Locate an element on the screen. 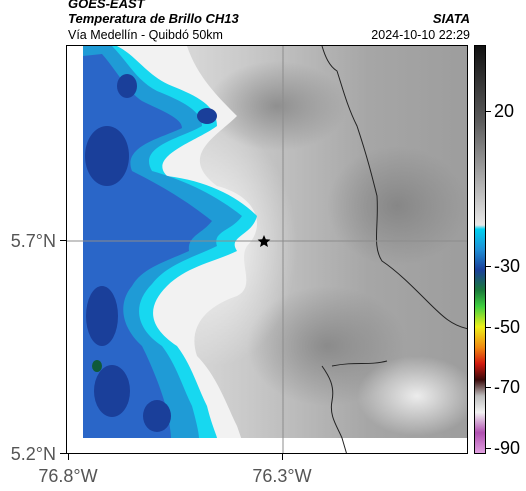 The image size is (526, 491). colorbar-label: -50 is located at coordinates (507, 327).